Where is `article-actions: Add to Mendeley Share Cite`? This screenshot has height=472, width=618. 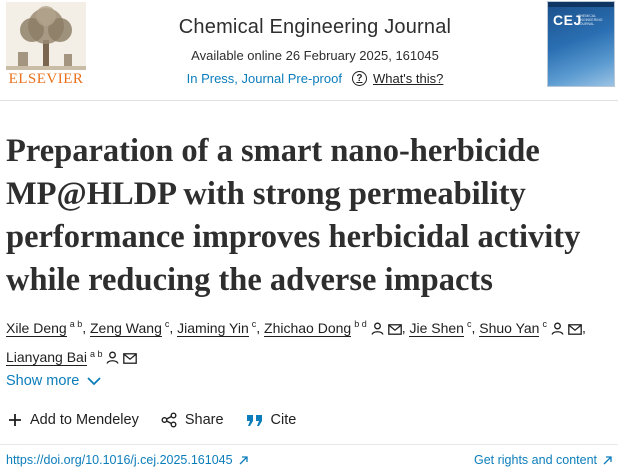
article-actions: Add to Mendeley Share Cite is located at coordinates (163, 420).